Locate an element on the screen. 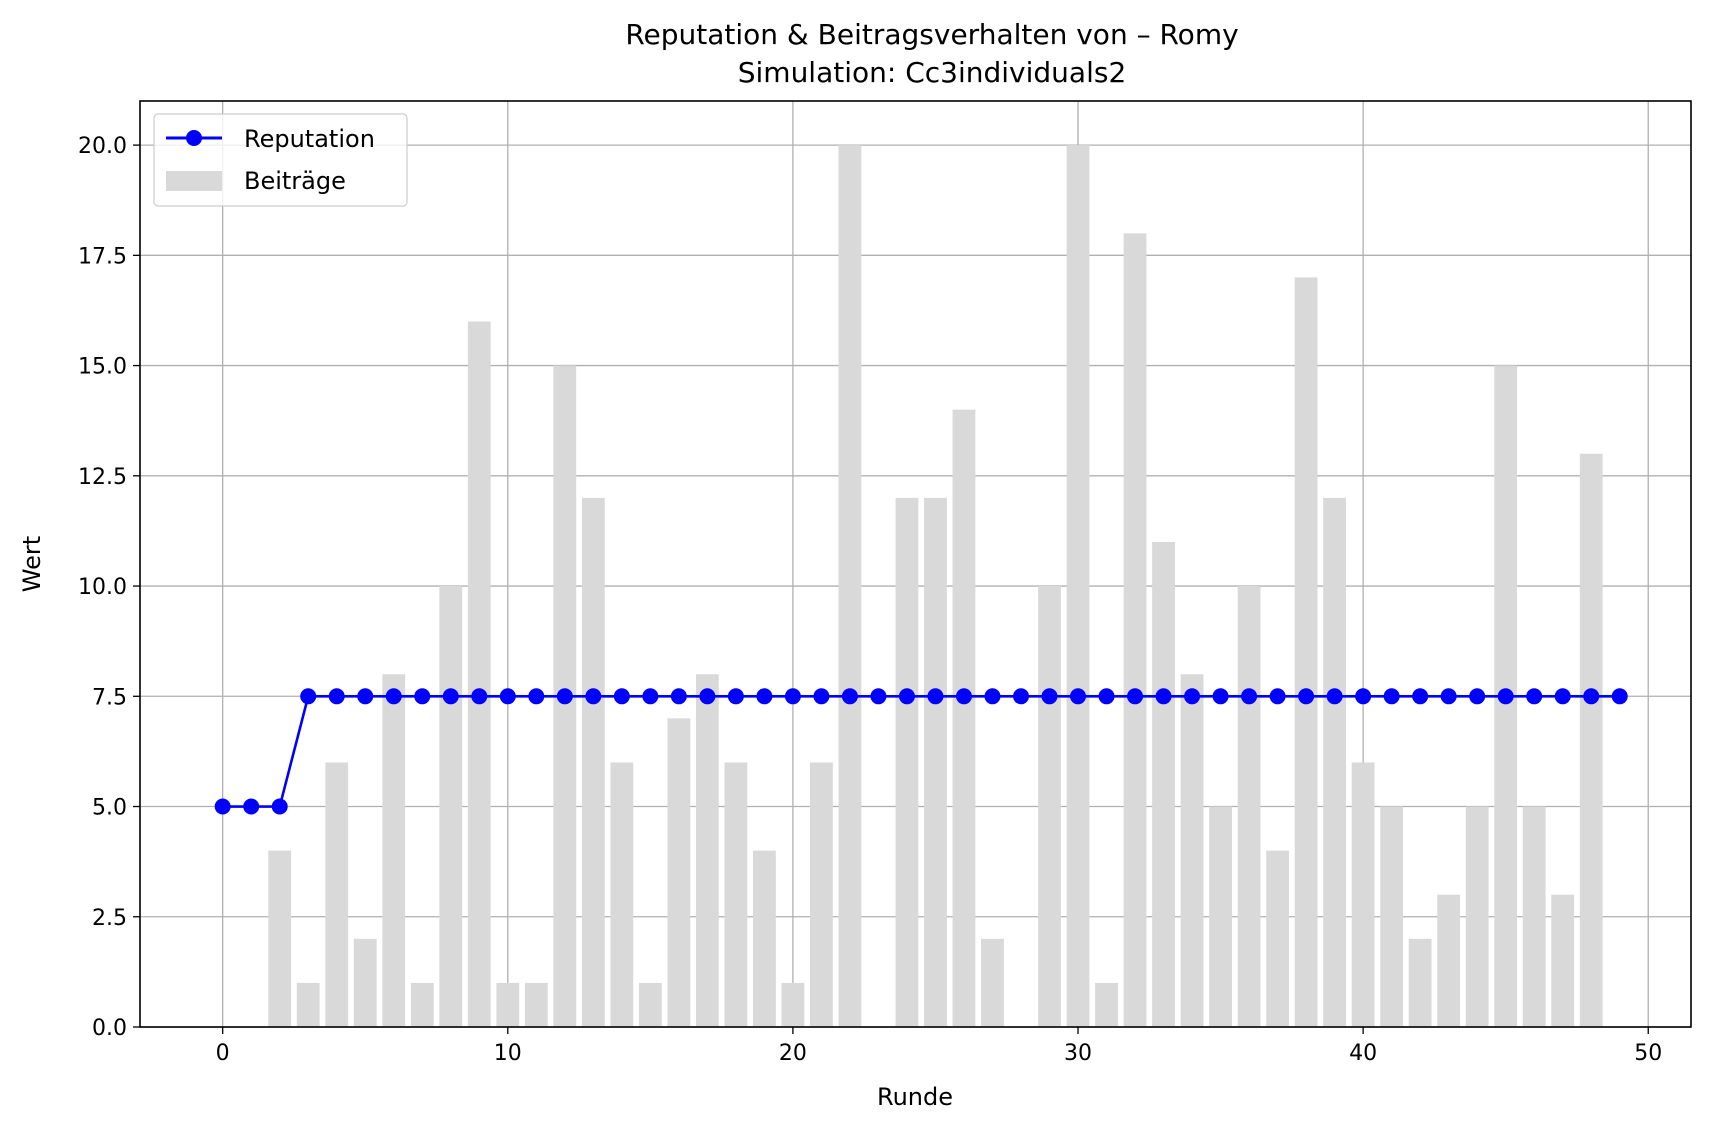 This screenshot has width=1710, height=1131. legend-marker-reputation is located at coordinates (194, 138).